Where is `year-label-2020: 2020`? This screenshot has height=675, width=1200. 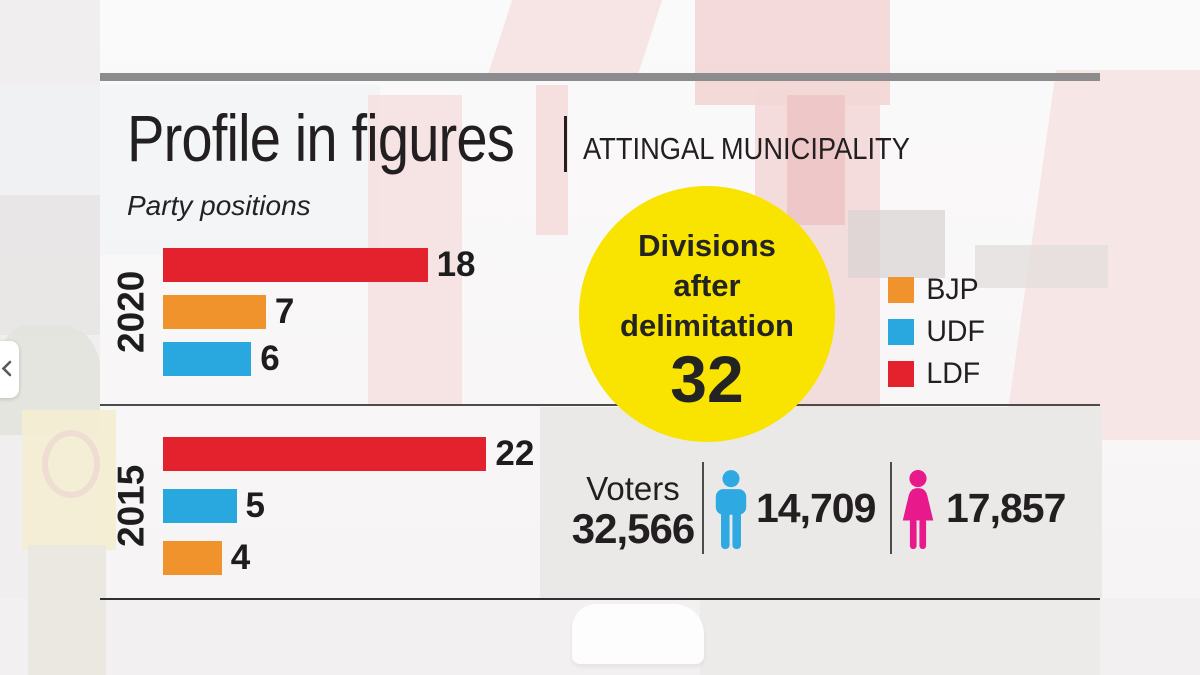
year-label-2020: 2020 is located at coordinates (131, 312).